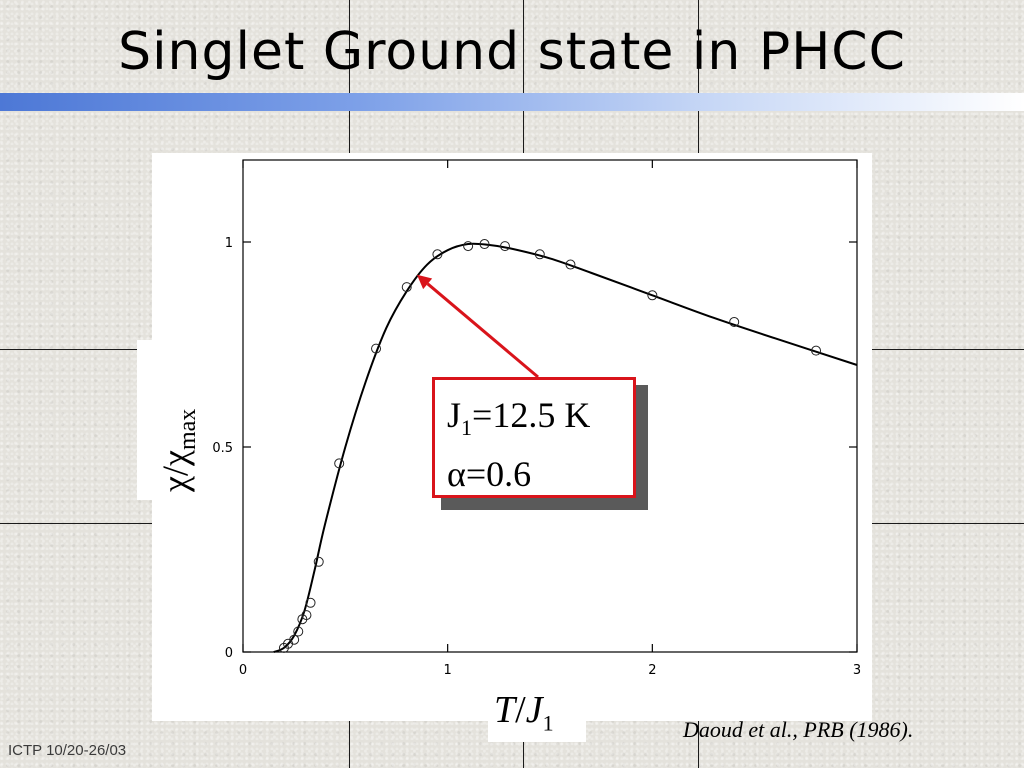 The image size is (1024, 768). What do you see at coordinates (534, 710) in the screenshot?
I see `x-axis-label-j: J` at bounding box center [534, 710].